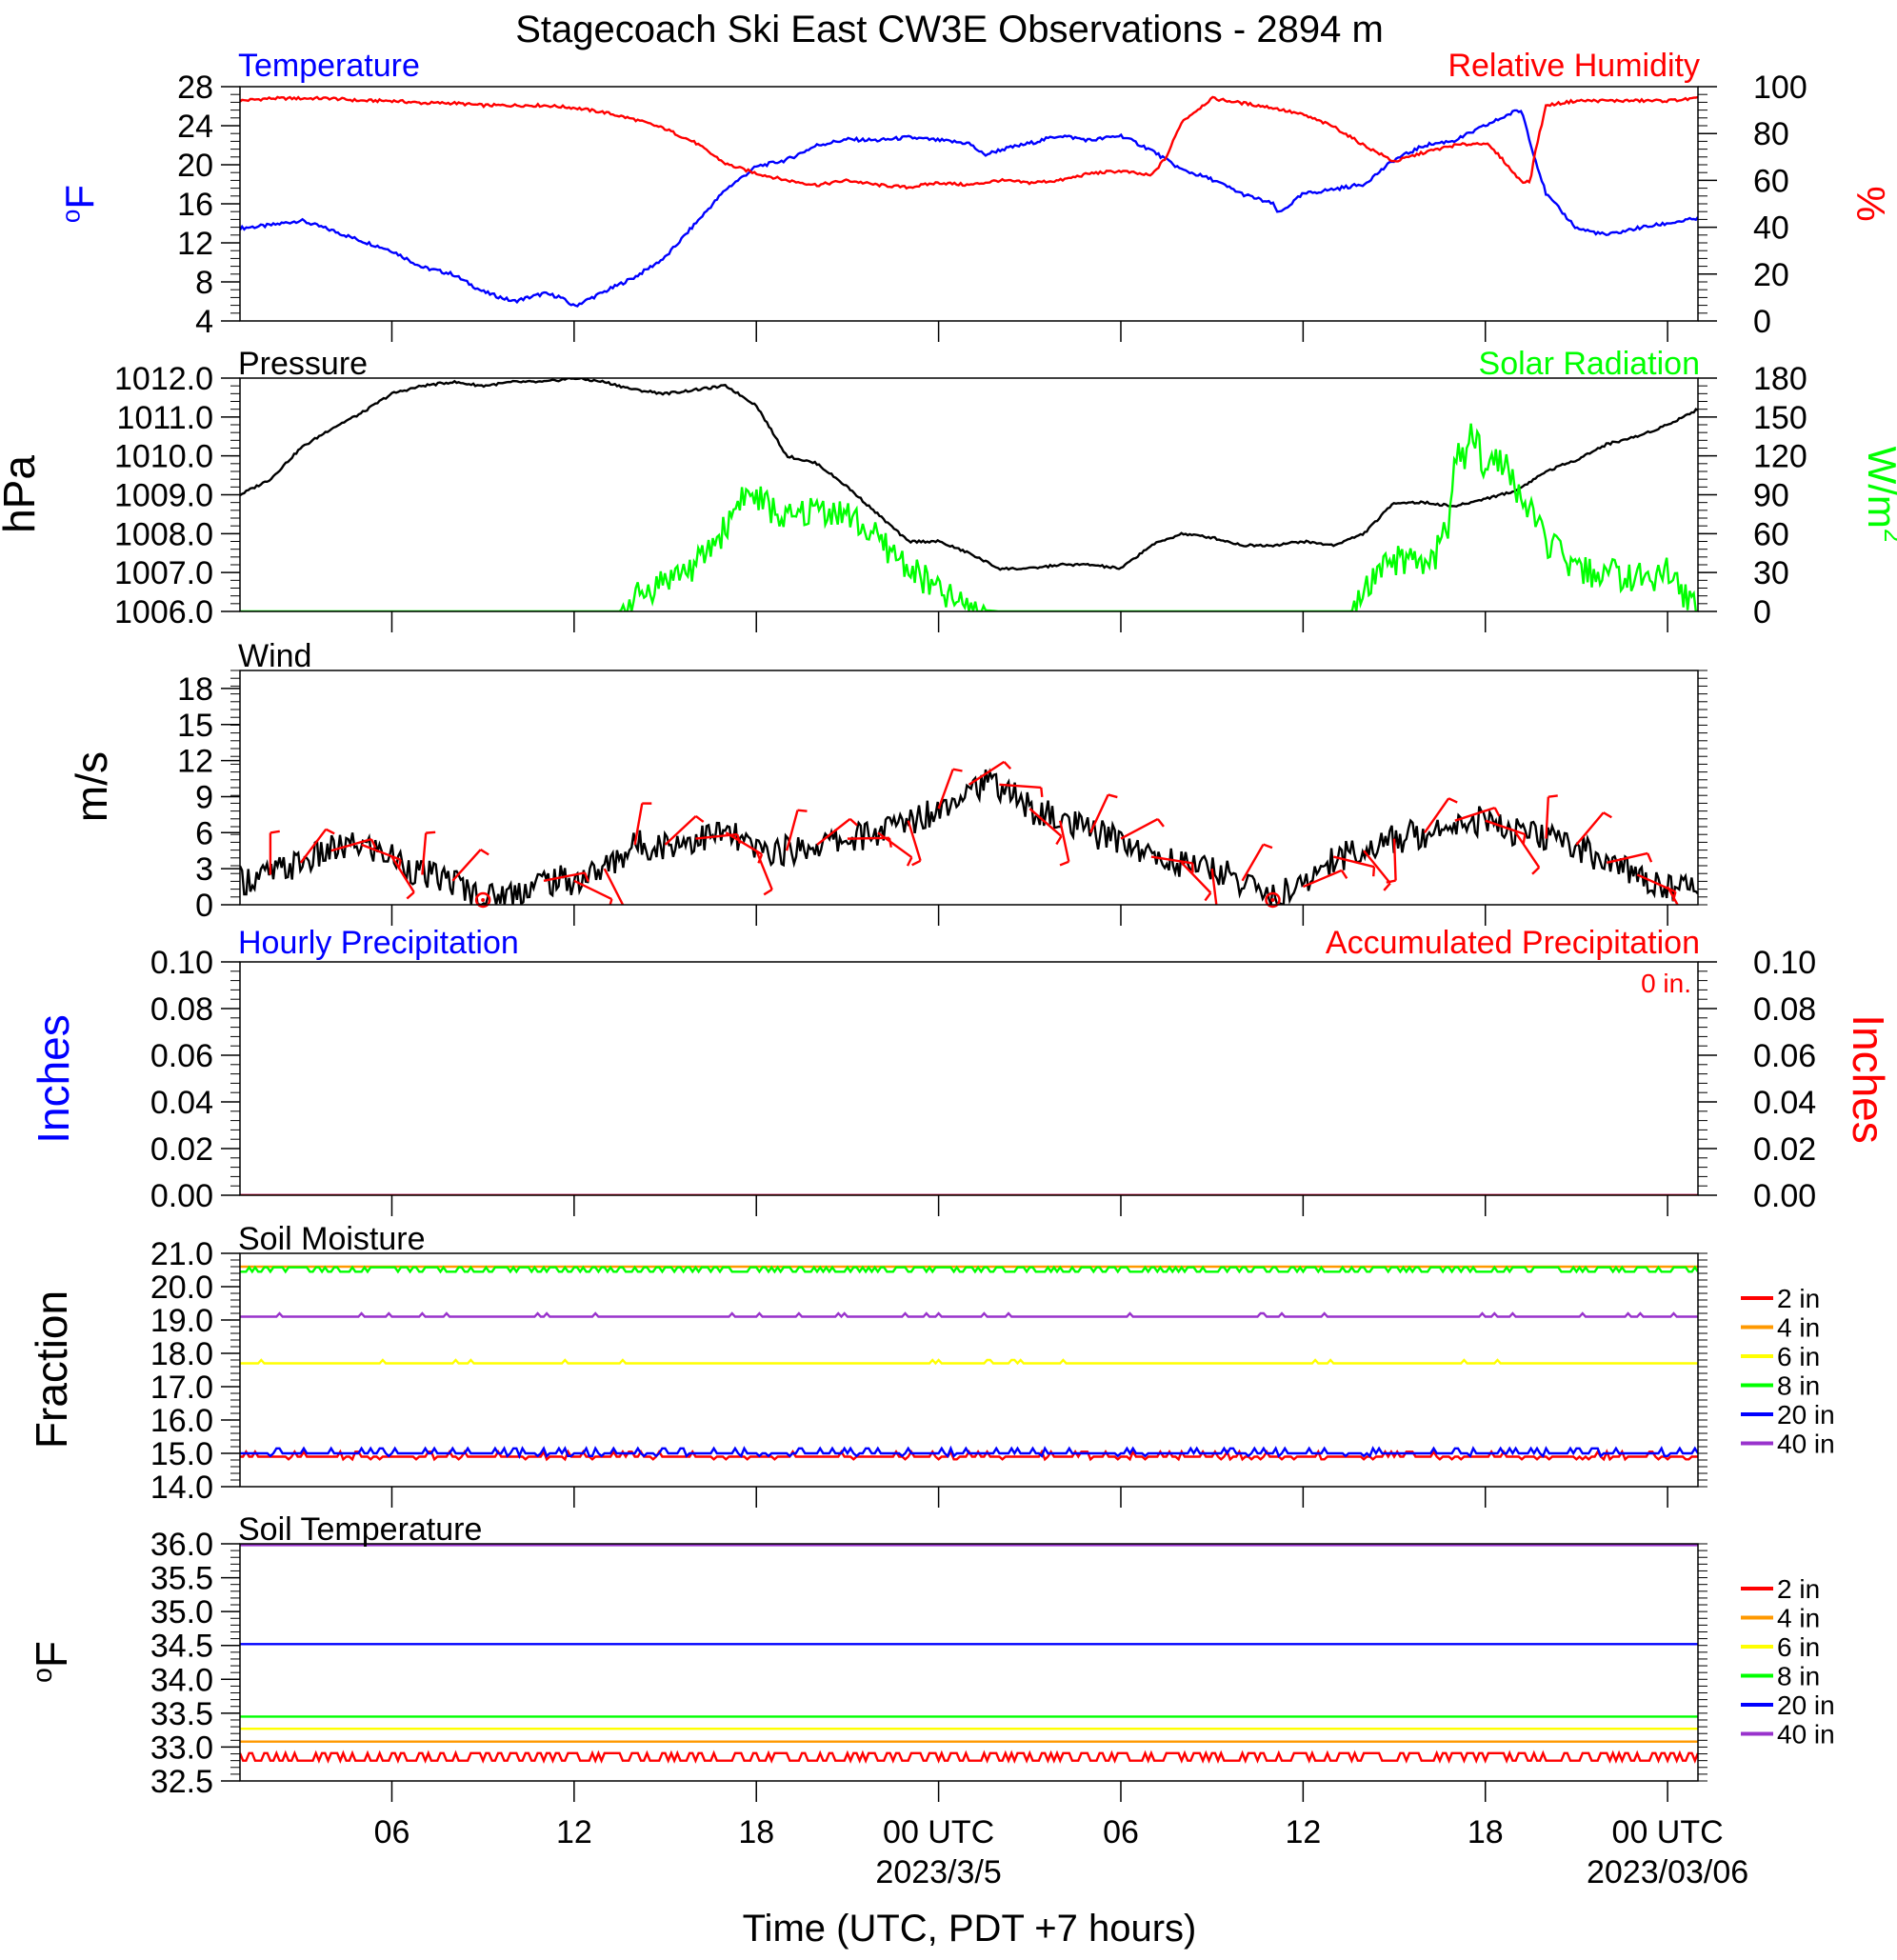 The height and width of the screenshot is (1960, 1897). Describe the element at coordinates (969, 1757) in the screenshot. I see `series-line-2-in` at that location.